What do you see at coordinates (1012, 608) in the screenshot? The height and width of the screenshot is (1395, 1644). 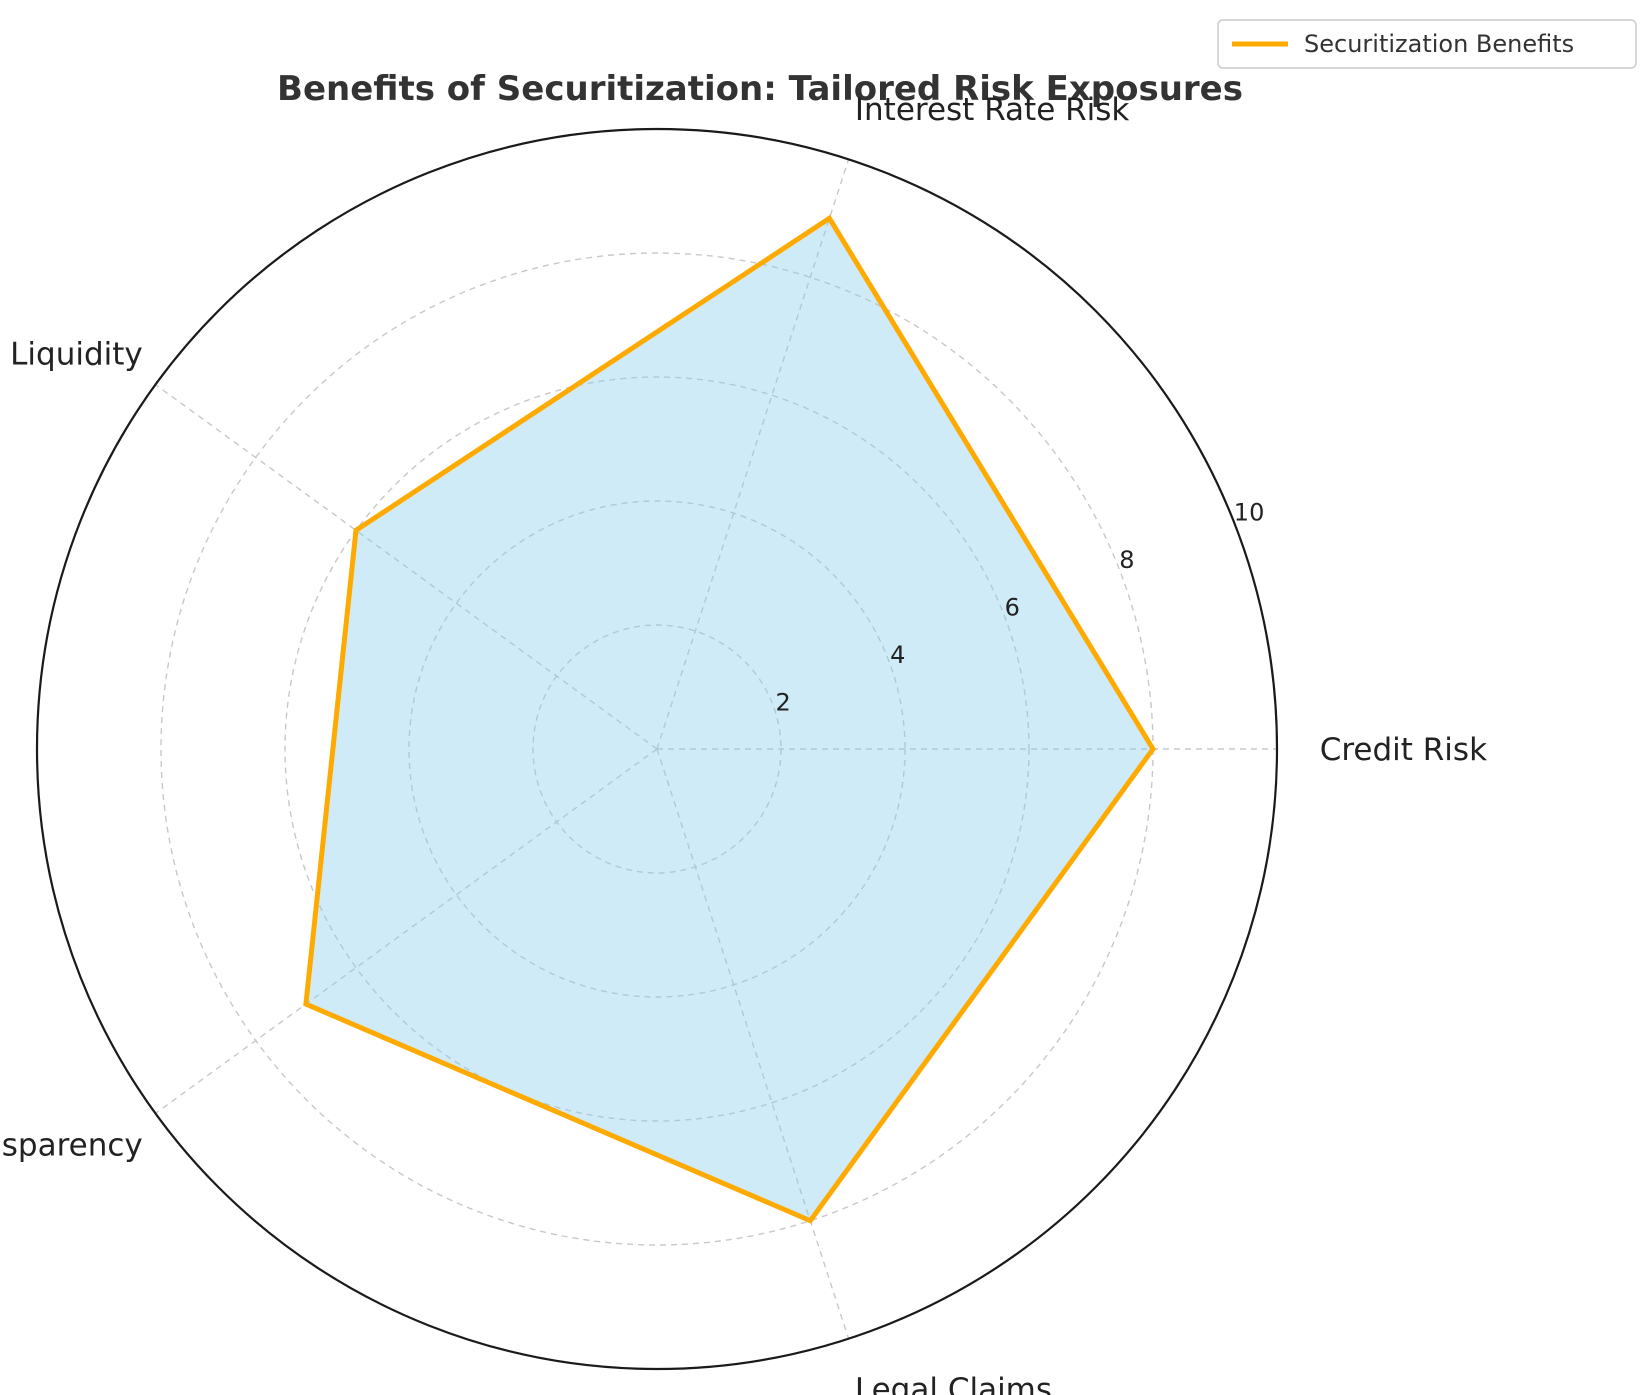 I see `tick-label-6: 6` at bounding box center [1012, 608].